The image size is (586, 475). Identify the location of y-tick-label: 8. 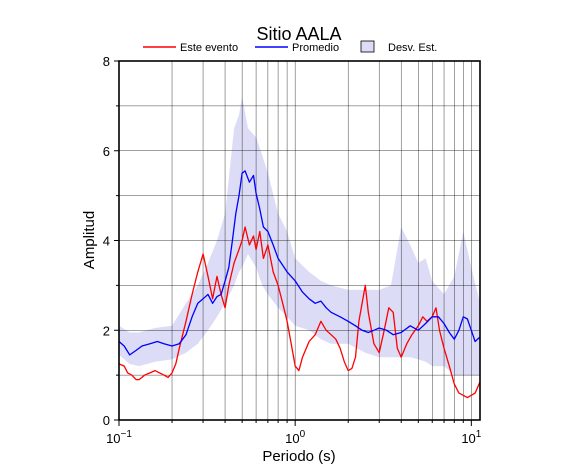
(106, 61).